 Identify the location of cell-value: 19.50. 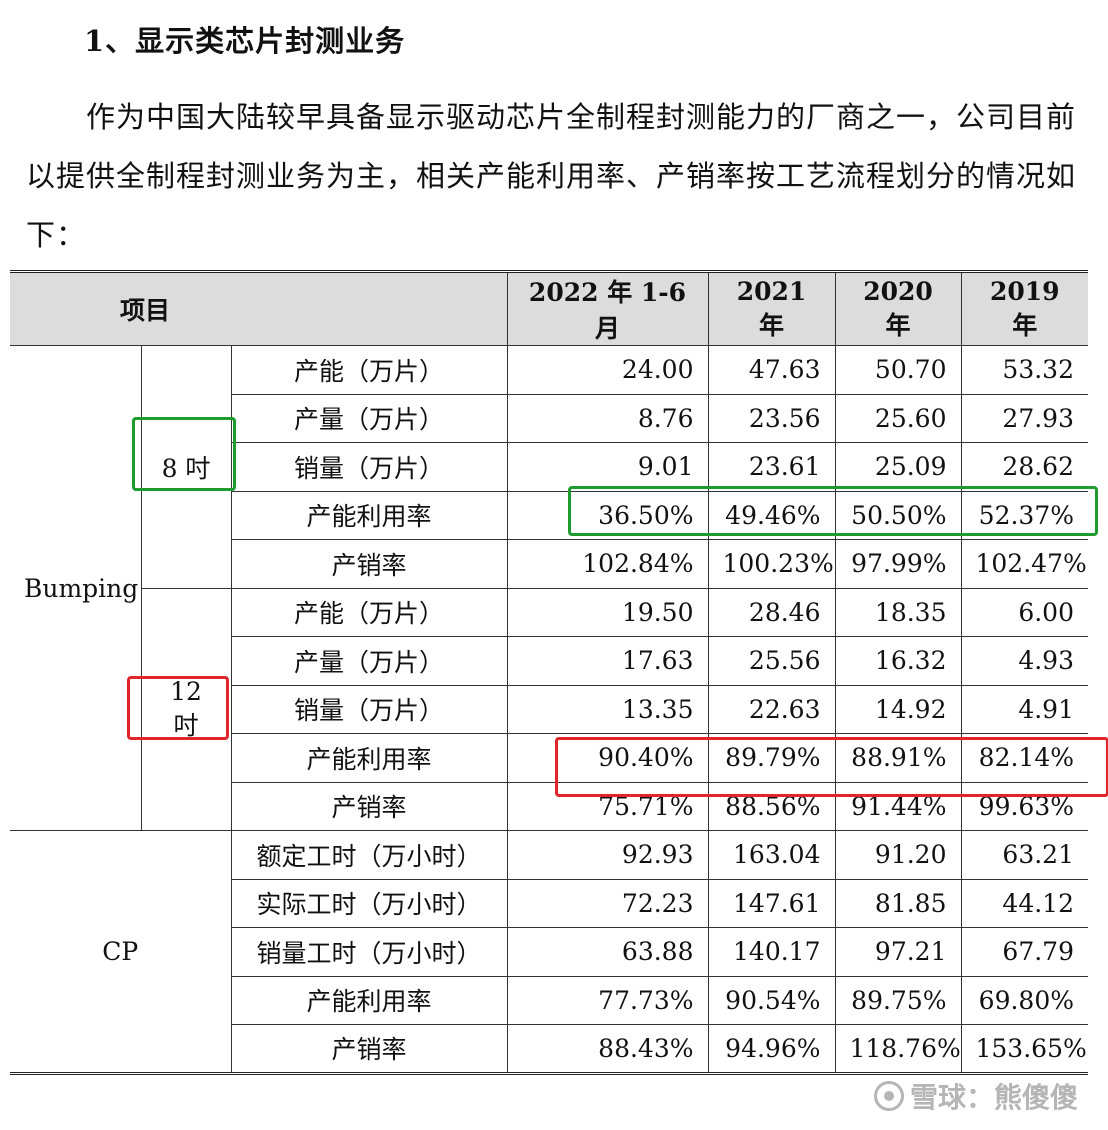
(607, 612).